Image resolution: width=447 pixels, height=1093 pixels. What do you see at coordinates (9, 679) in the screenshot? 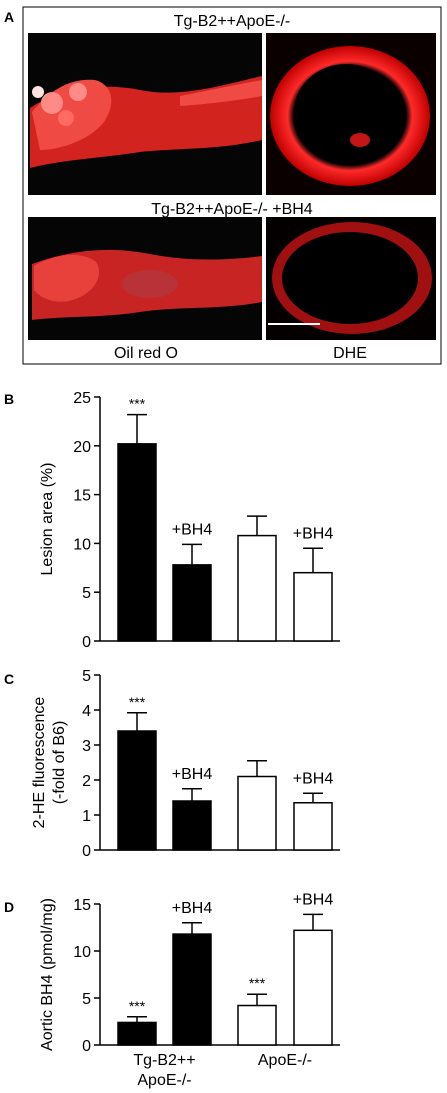
I see `panel-letter: C` at bounding box center [9, 679].